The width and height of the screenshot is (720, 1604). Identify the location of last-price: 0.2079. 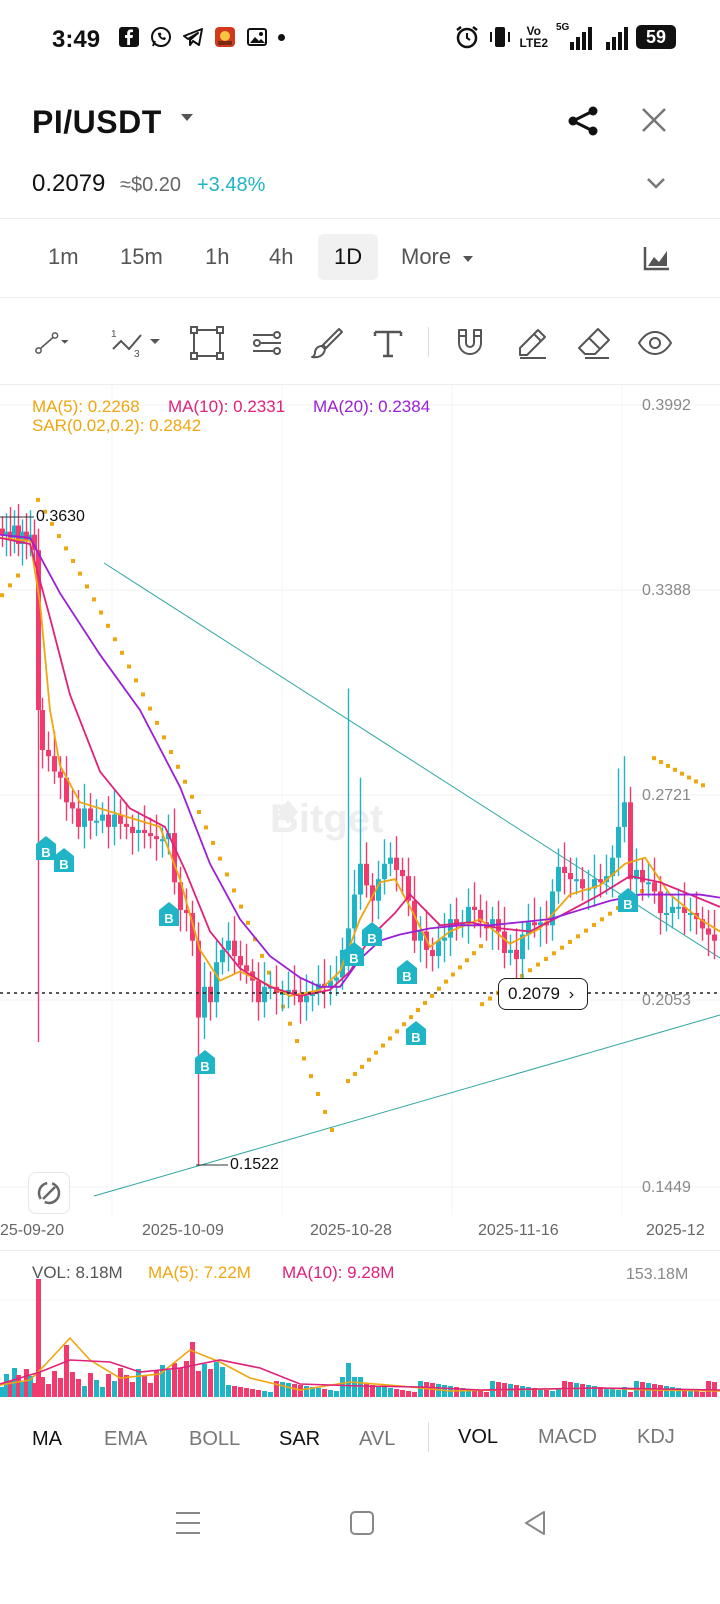
(69, 183).